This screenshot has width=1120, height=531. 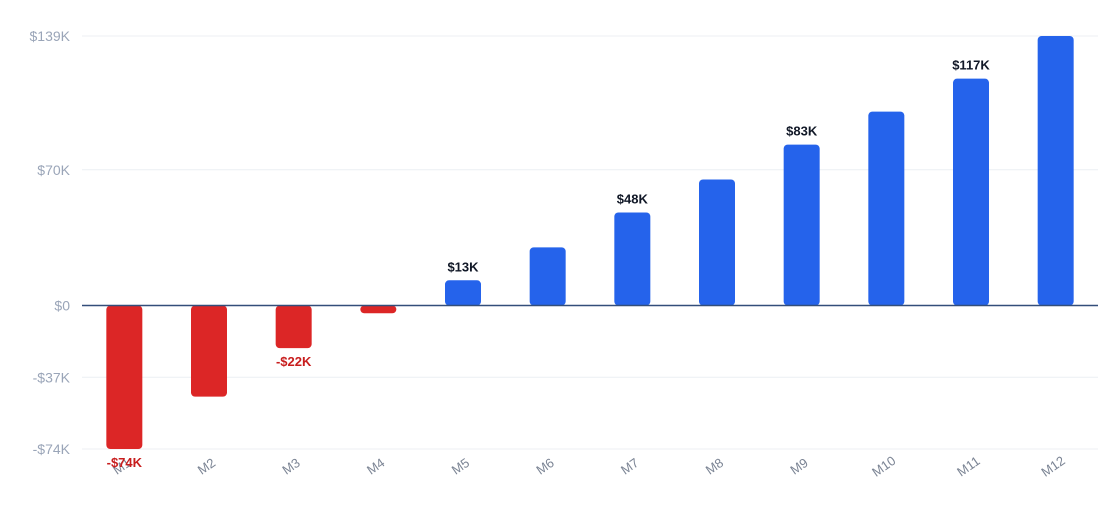 I want to click on data-label: -$22K, so click(x=294, y=361).